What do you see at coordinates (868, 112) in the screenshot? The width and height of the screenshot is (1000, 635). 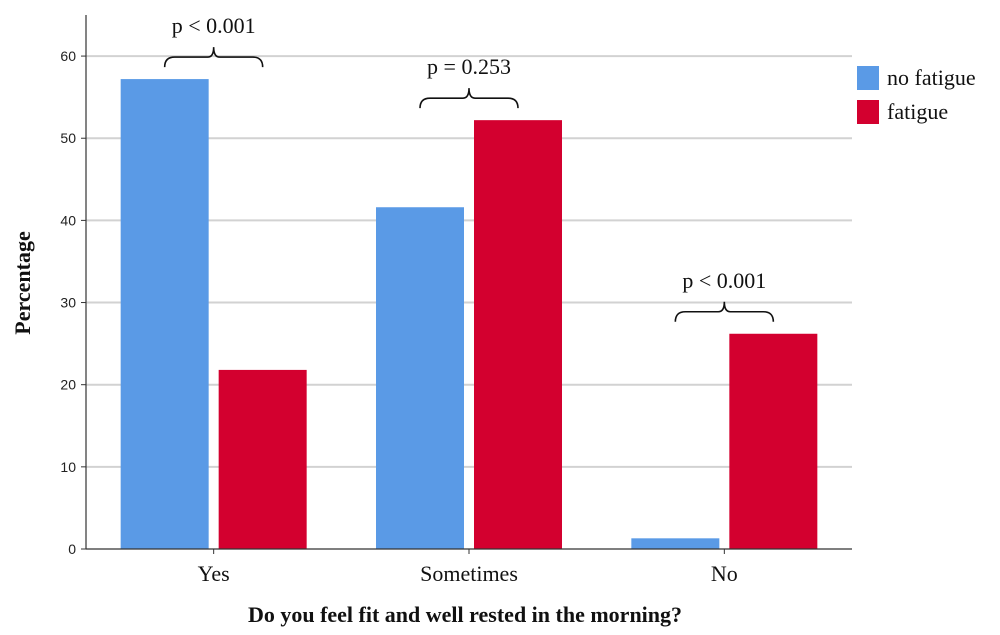 I see `legend-swatch-fatigue` at bounding box center [868, 112].